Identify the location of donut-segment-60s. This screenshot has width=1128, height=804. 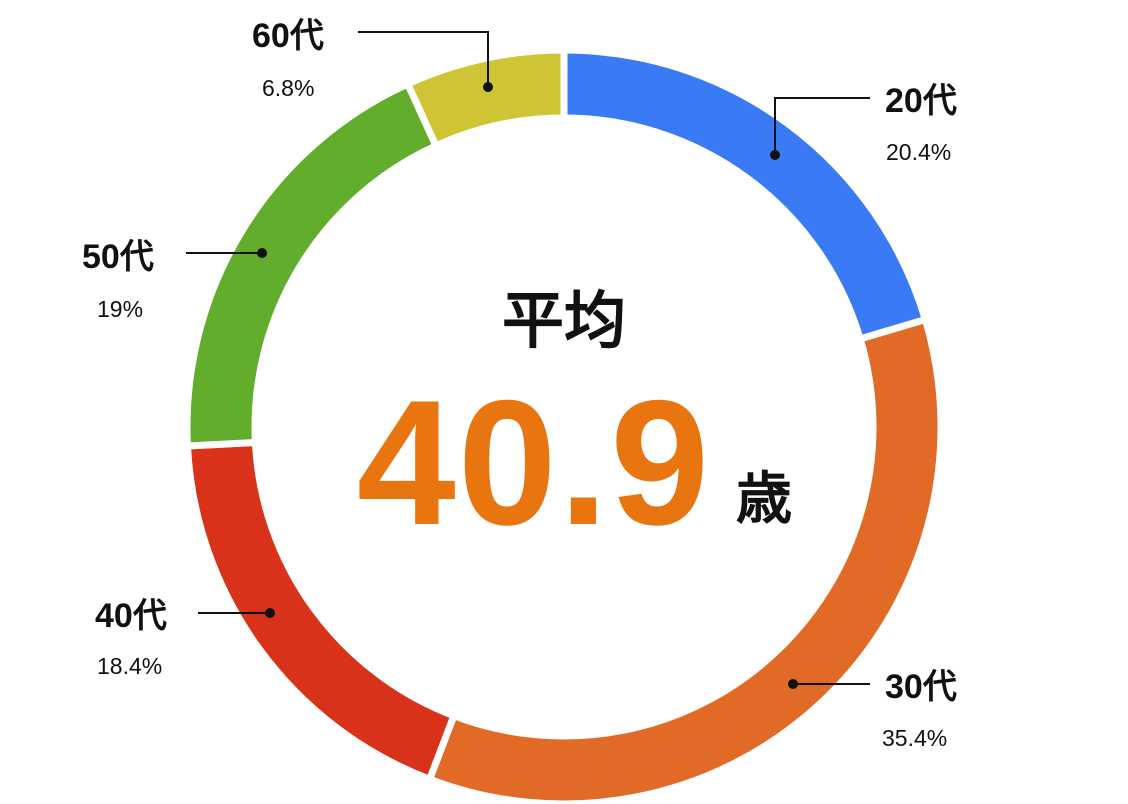
(485, 98).